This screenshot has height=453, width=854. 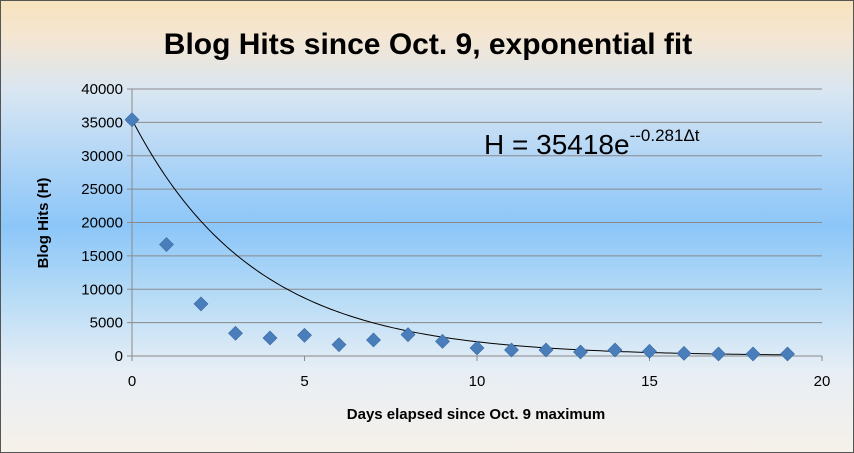 I want to click on y-tick-label: 35000, so click(x=102, y=122).